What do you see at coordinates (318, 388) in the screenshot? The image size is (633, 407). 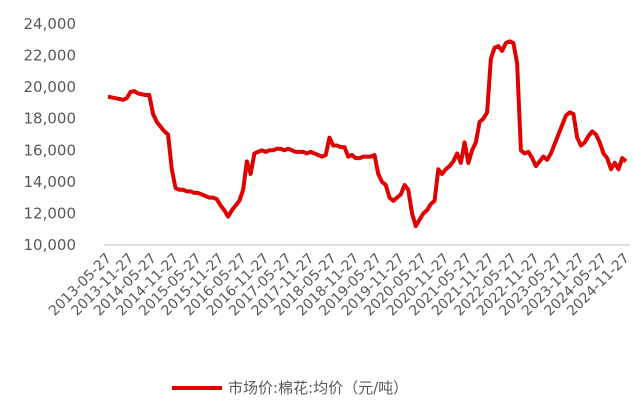 I see `legend-label: 市场价:棉花:均价（元/吨）` at bounding box center [318, 388].